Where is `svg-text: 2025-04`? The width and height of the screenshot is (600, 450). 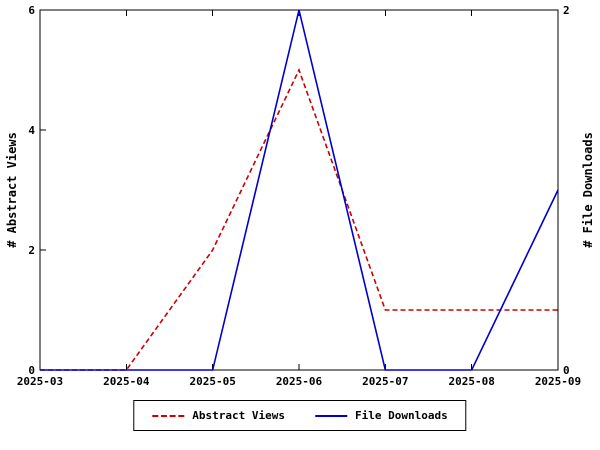 svg-text: 2025-04 is located at coordinates (126, 381).